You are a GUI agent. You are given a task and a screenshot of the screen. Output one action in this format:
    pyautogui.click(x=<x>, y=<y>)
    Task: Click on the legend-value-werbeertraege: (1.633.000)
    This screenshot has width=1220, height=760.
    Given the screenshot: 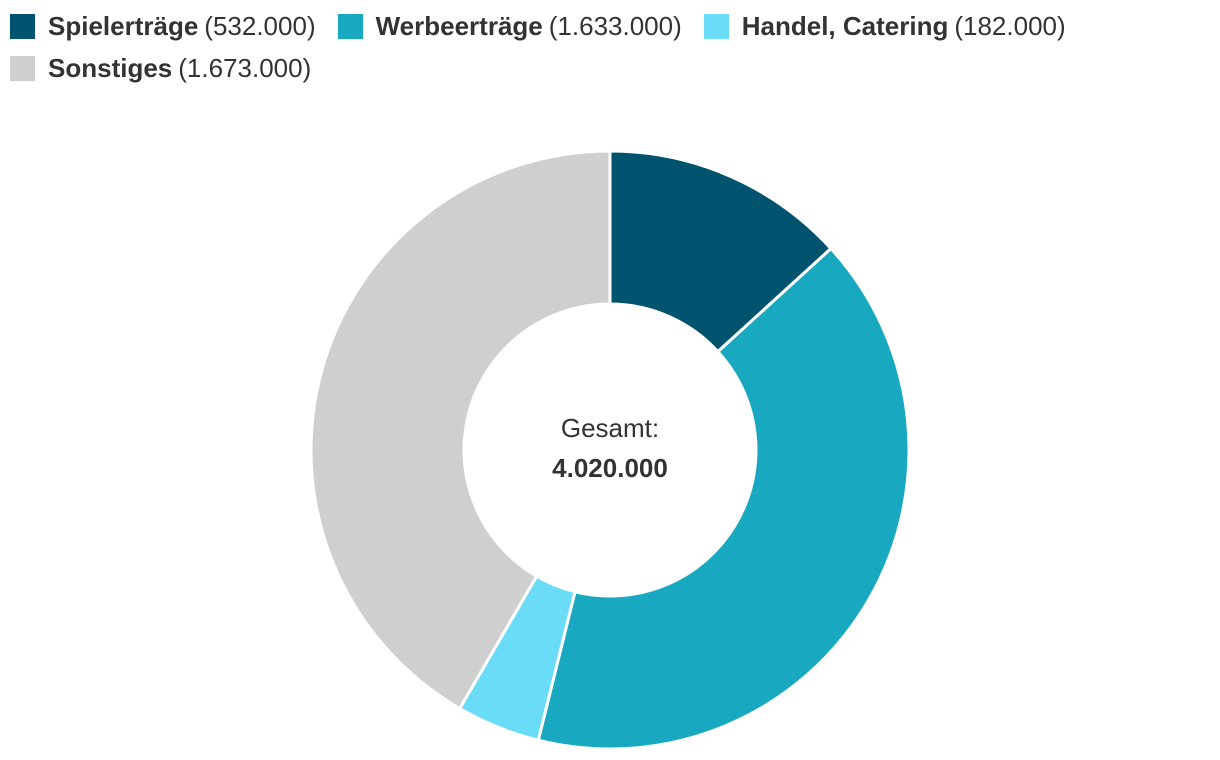 What is the action you would take?
    pyautogui.click(x=615, y=26)
    